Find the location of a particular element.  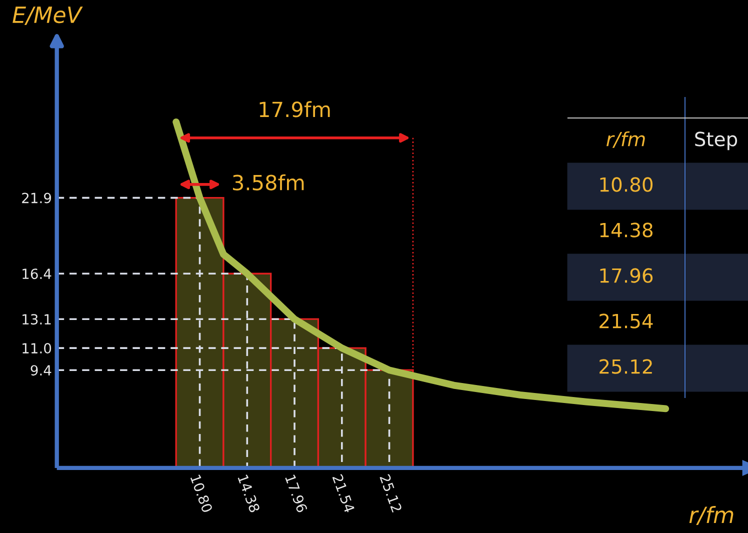

x-tick-label: 14.38 is located at coordinates (249, 493).